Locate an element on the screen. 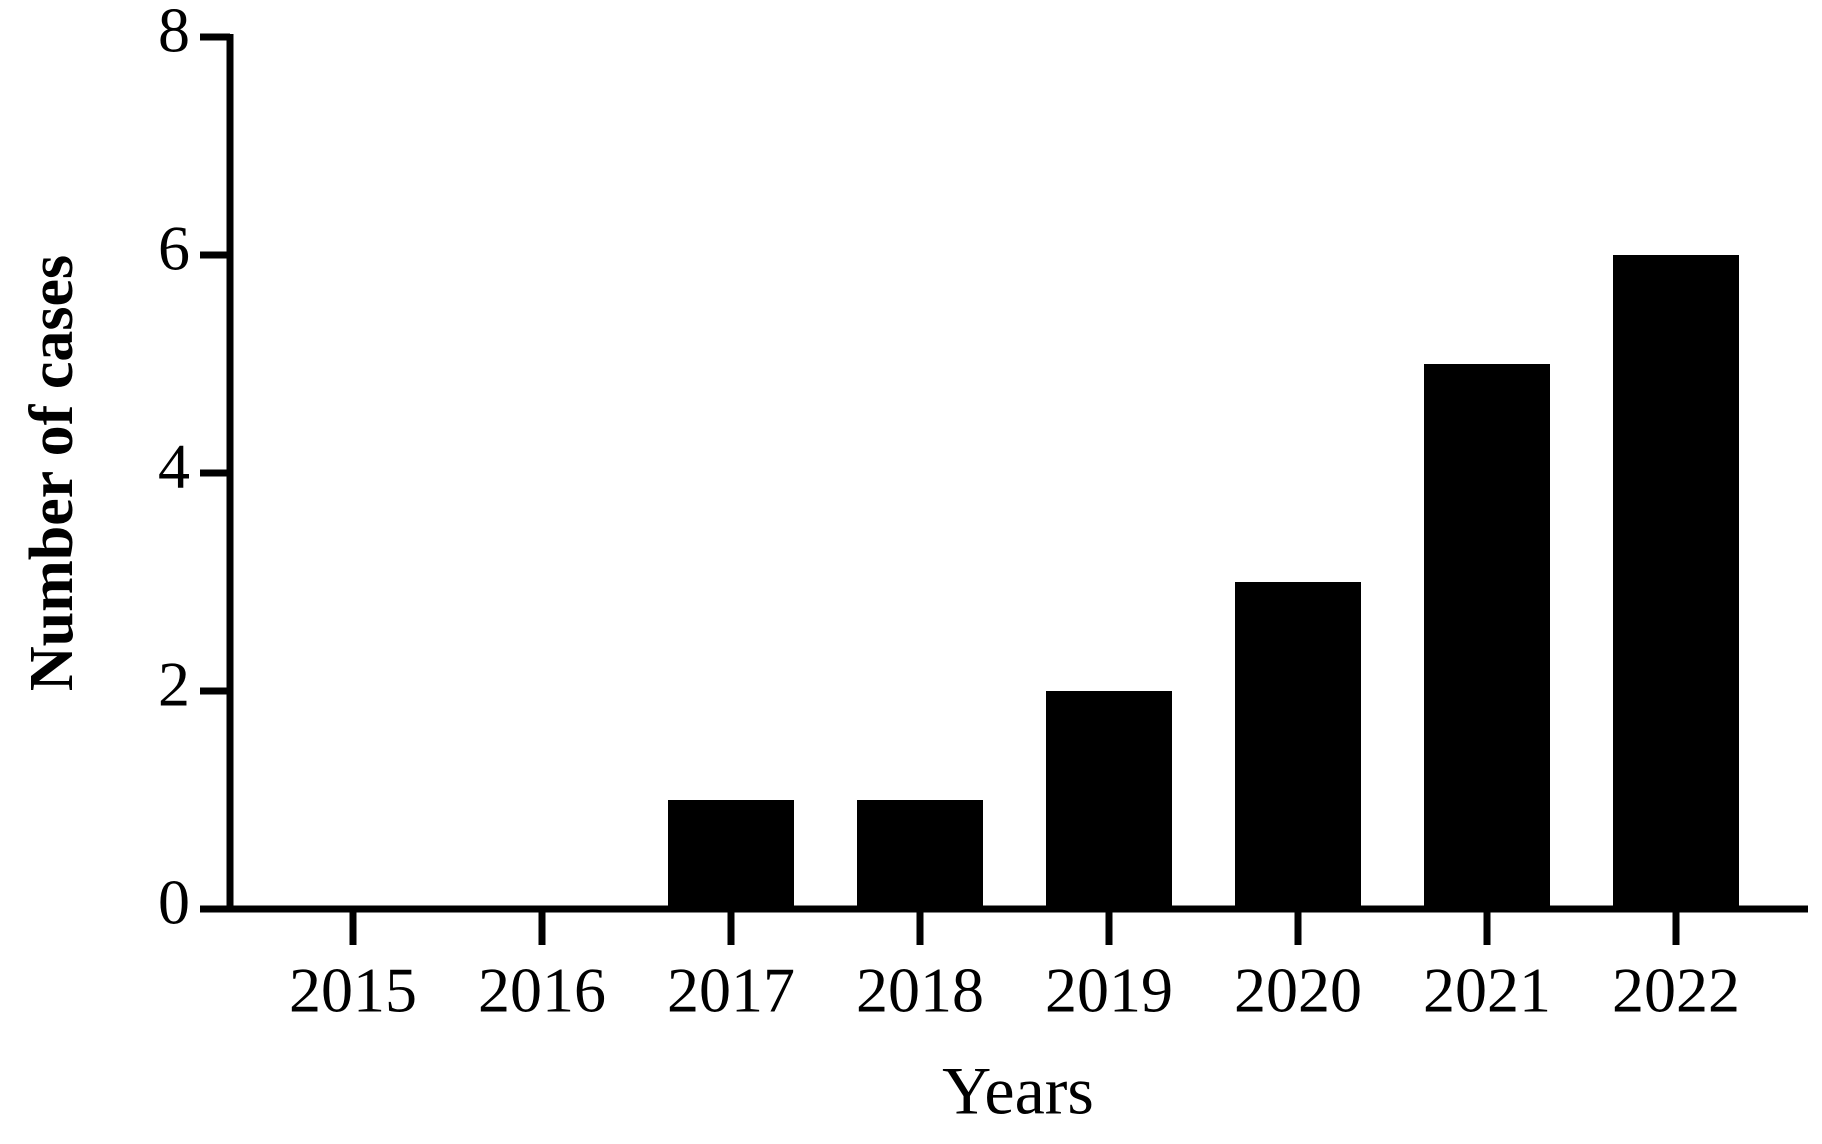 The height and width of the screenshot is (1144, 1822). x-tick-label: 2021 is located at coordinates (1487, 990).